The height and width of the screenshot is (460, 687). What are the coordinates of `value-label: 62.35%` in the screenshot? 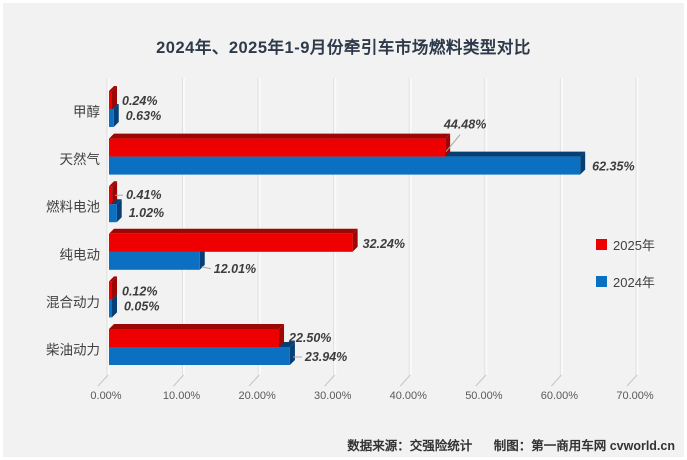 It's located at (613, 167).